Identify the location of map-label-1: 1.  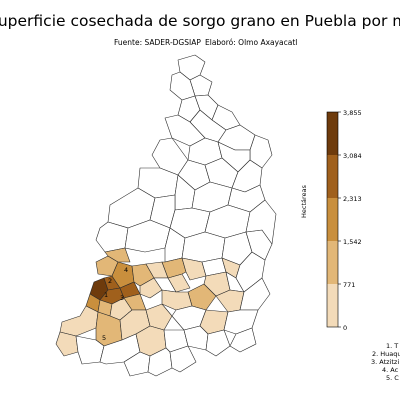
(106, 295).